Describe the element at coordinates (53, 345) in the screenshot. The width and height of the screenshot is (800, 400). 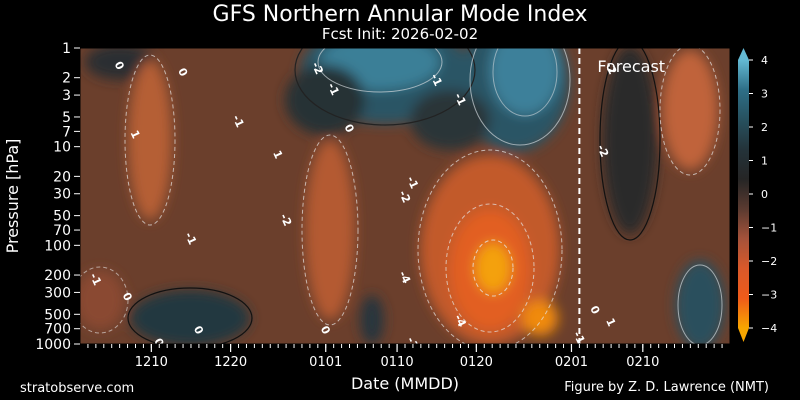
I see `y-tick-label: 1000` at that location.